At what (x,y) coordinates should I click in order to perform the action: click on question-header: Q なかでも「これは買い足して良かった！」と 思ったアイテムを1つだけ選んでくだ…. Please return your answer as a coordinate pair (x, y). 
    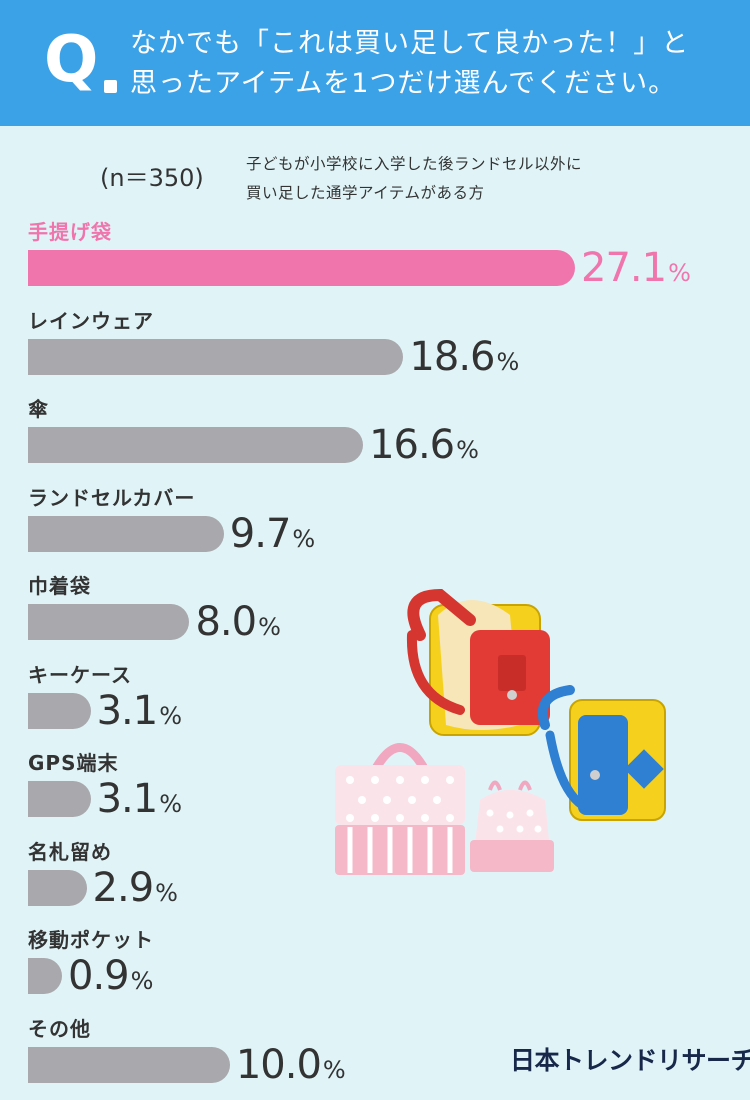
    Looking at the image, I should click on (375, 63).